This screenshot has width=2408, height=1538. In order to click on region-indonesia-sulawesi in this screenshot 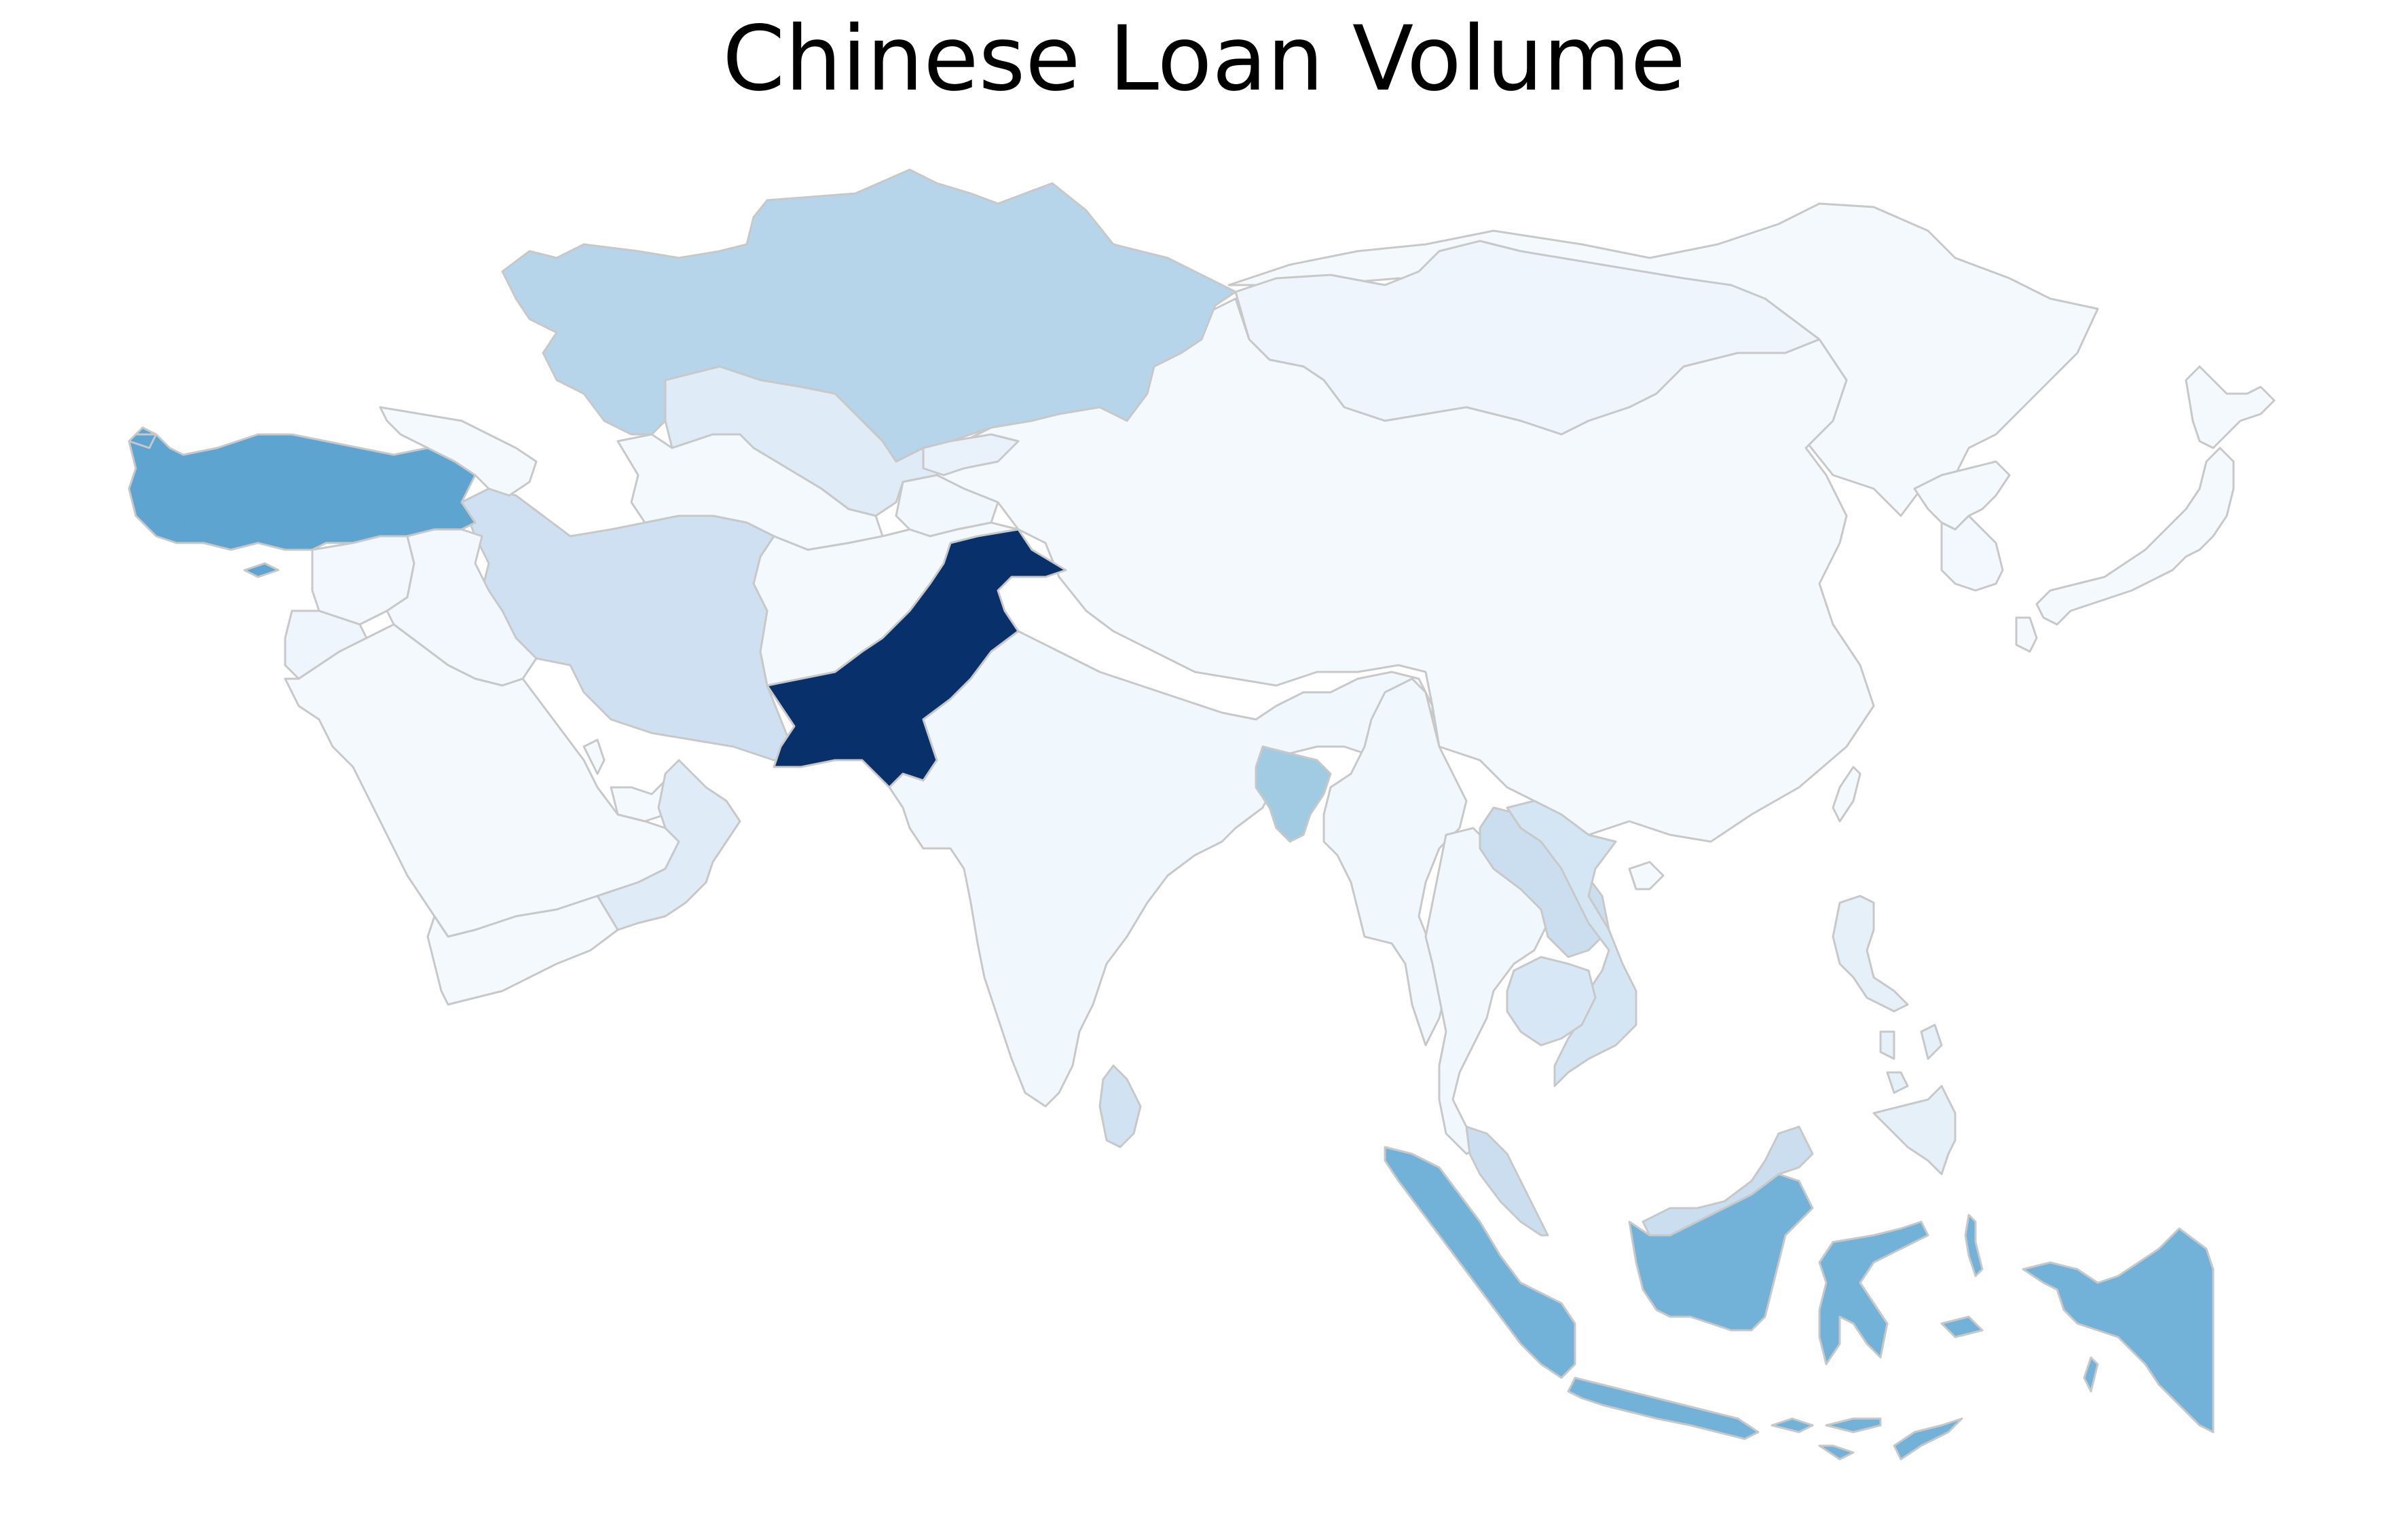, I will do `click(1873, 1293)`.